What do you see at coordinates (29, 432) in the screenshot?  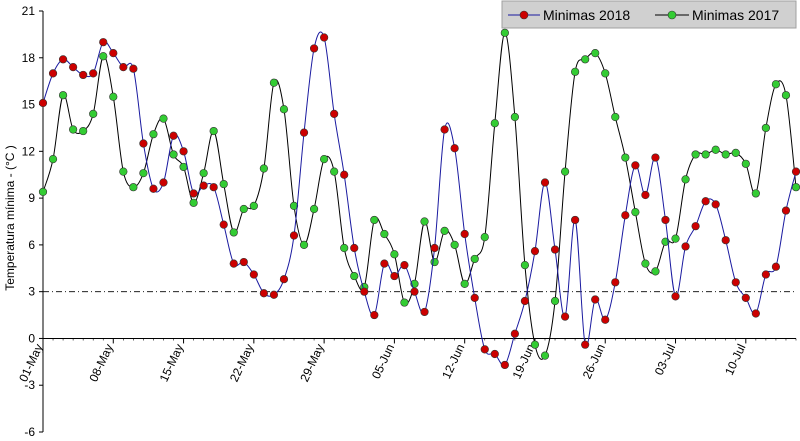 I see `y-tick-label: -6` at bounding box center [29, 432].